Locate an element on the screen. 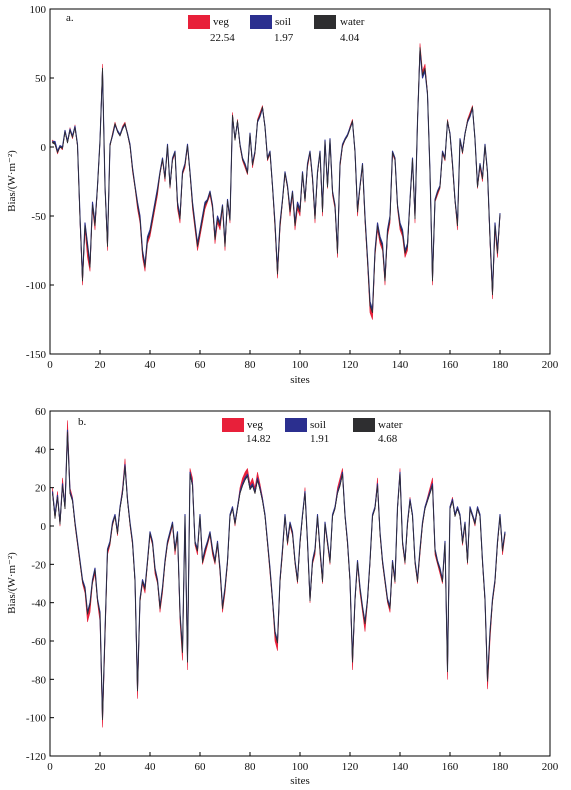 The image size is (571, 790). y-tick-label: -80 is located at coordinates (38, 680).